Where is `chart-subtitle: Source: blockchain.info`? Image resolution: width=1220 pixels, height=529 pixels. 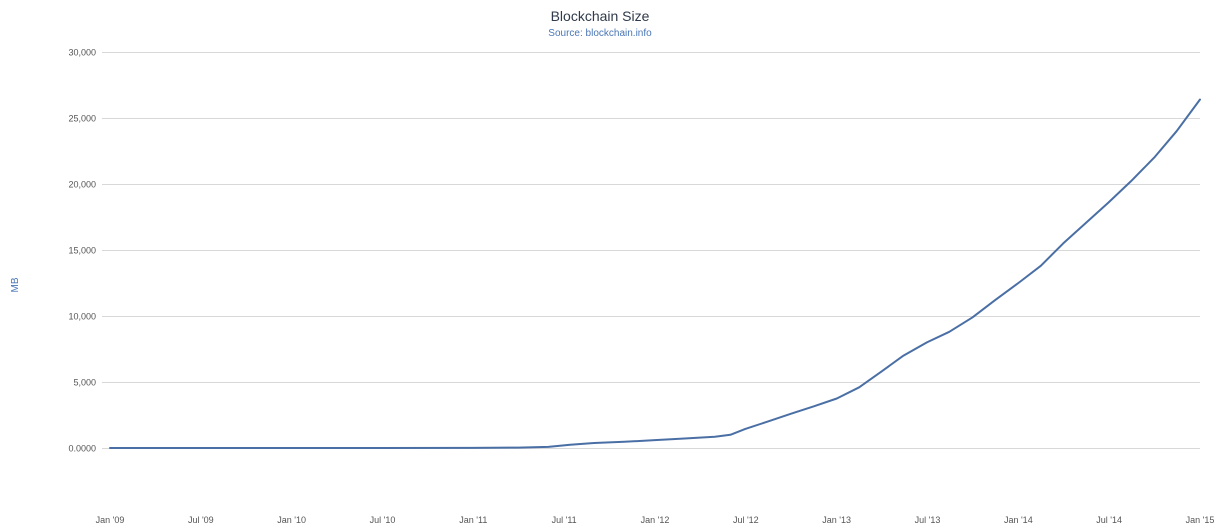
chart-subtitle: Source: blockchain.info is located at coordinates (600, 33).